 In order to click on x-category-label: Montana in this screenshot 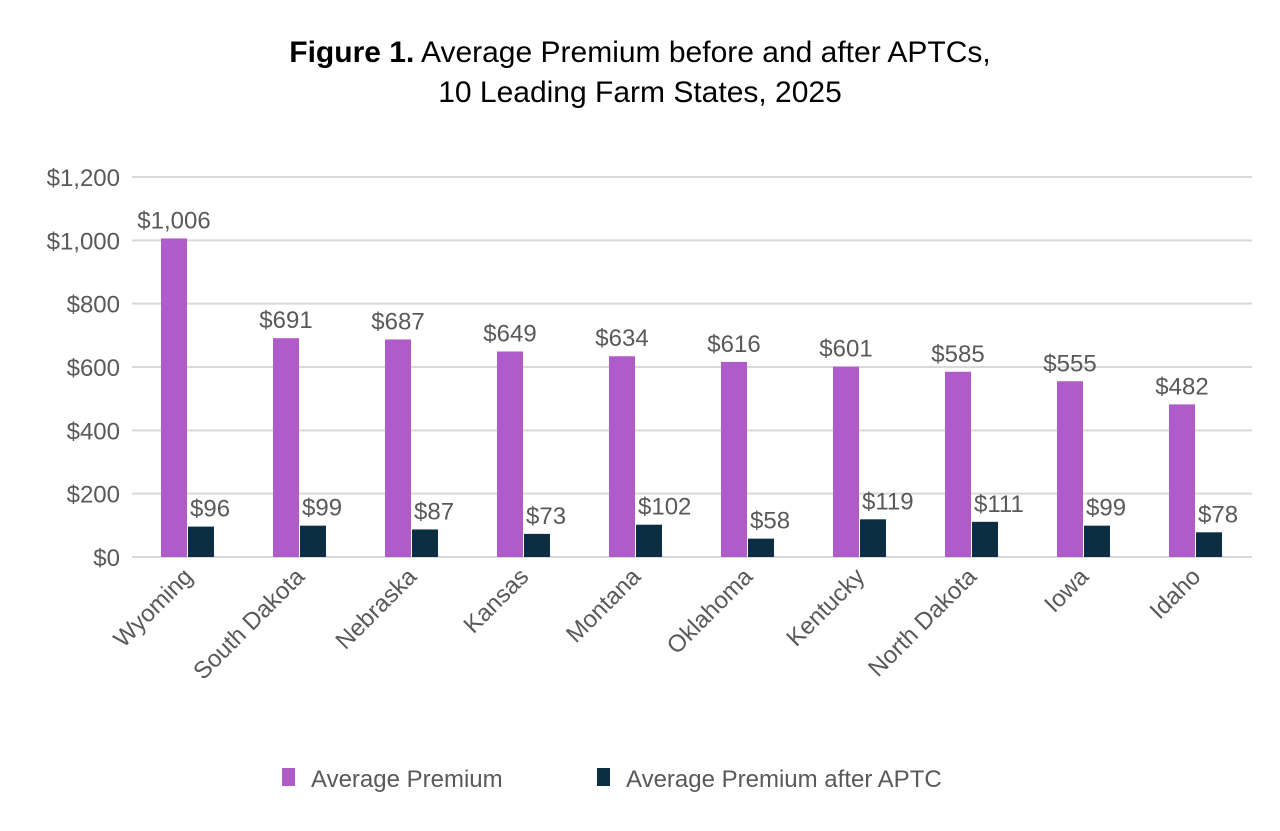, I will do `click(604, 606)`.